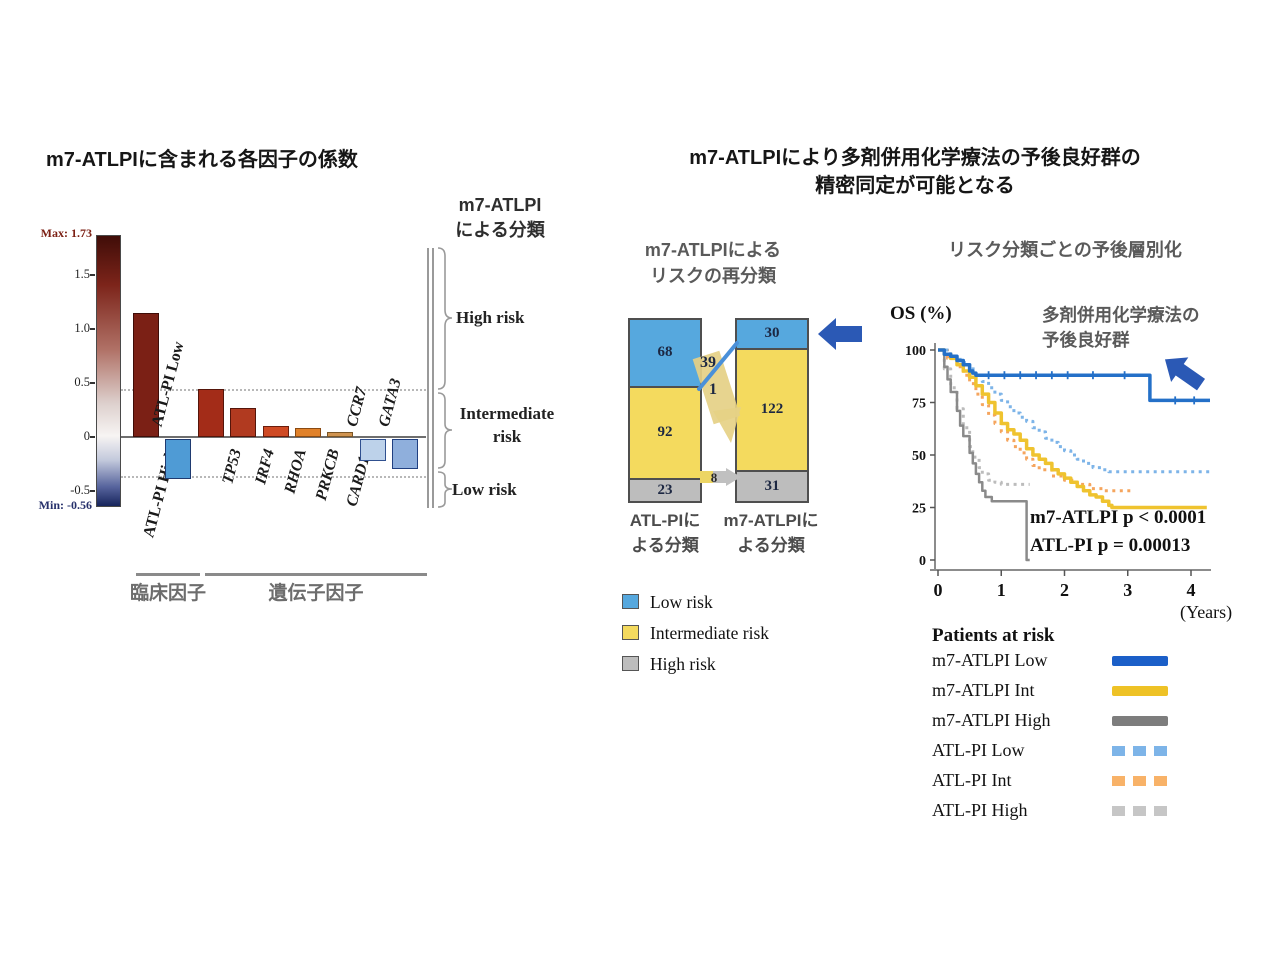 Image resolution: width=1280 pixels, height=960 pixels. What do you see at coordinates (1118, 532) in the screenshot?
I see `pvalue-block: m7-ATLPI p < 0.0001 ATL-PI p = 0.00013` at bounding box center [1118, 532].